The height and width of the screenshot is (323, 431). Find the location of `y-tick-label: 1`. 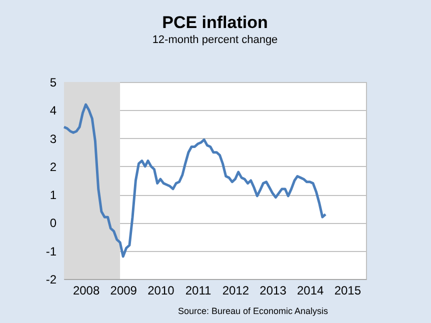

y-tick-label: 1 is located at coordinates (53, 195).